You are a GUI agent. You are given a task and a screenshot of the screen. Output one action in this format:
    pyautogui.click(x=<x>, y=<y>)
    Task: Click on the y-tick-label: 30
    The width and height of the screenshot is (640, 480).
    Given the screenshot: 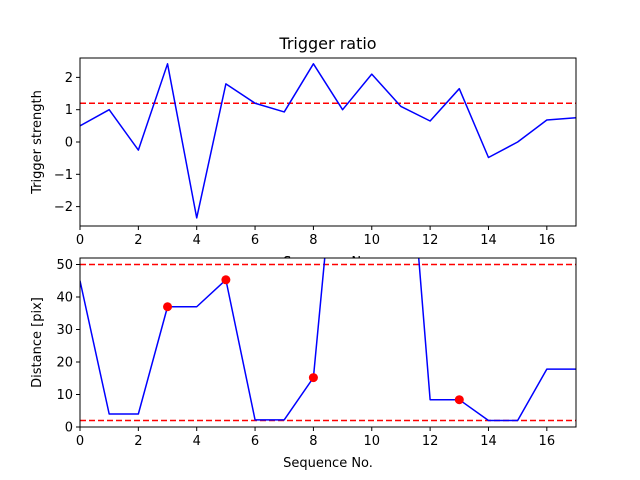 What is the action you would take?
    pyautogui.click(x=64, y=330)
    